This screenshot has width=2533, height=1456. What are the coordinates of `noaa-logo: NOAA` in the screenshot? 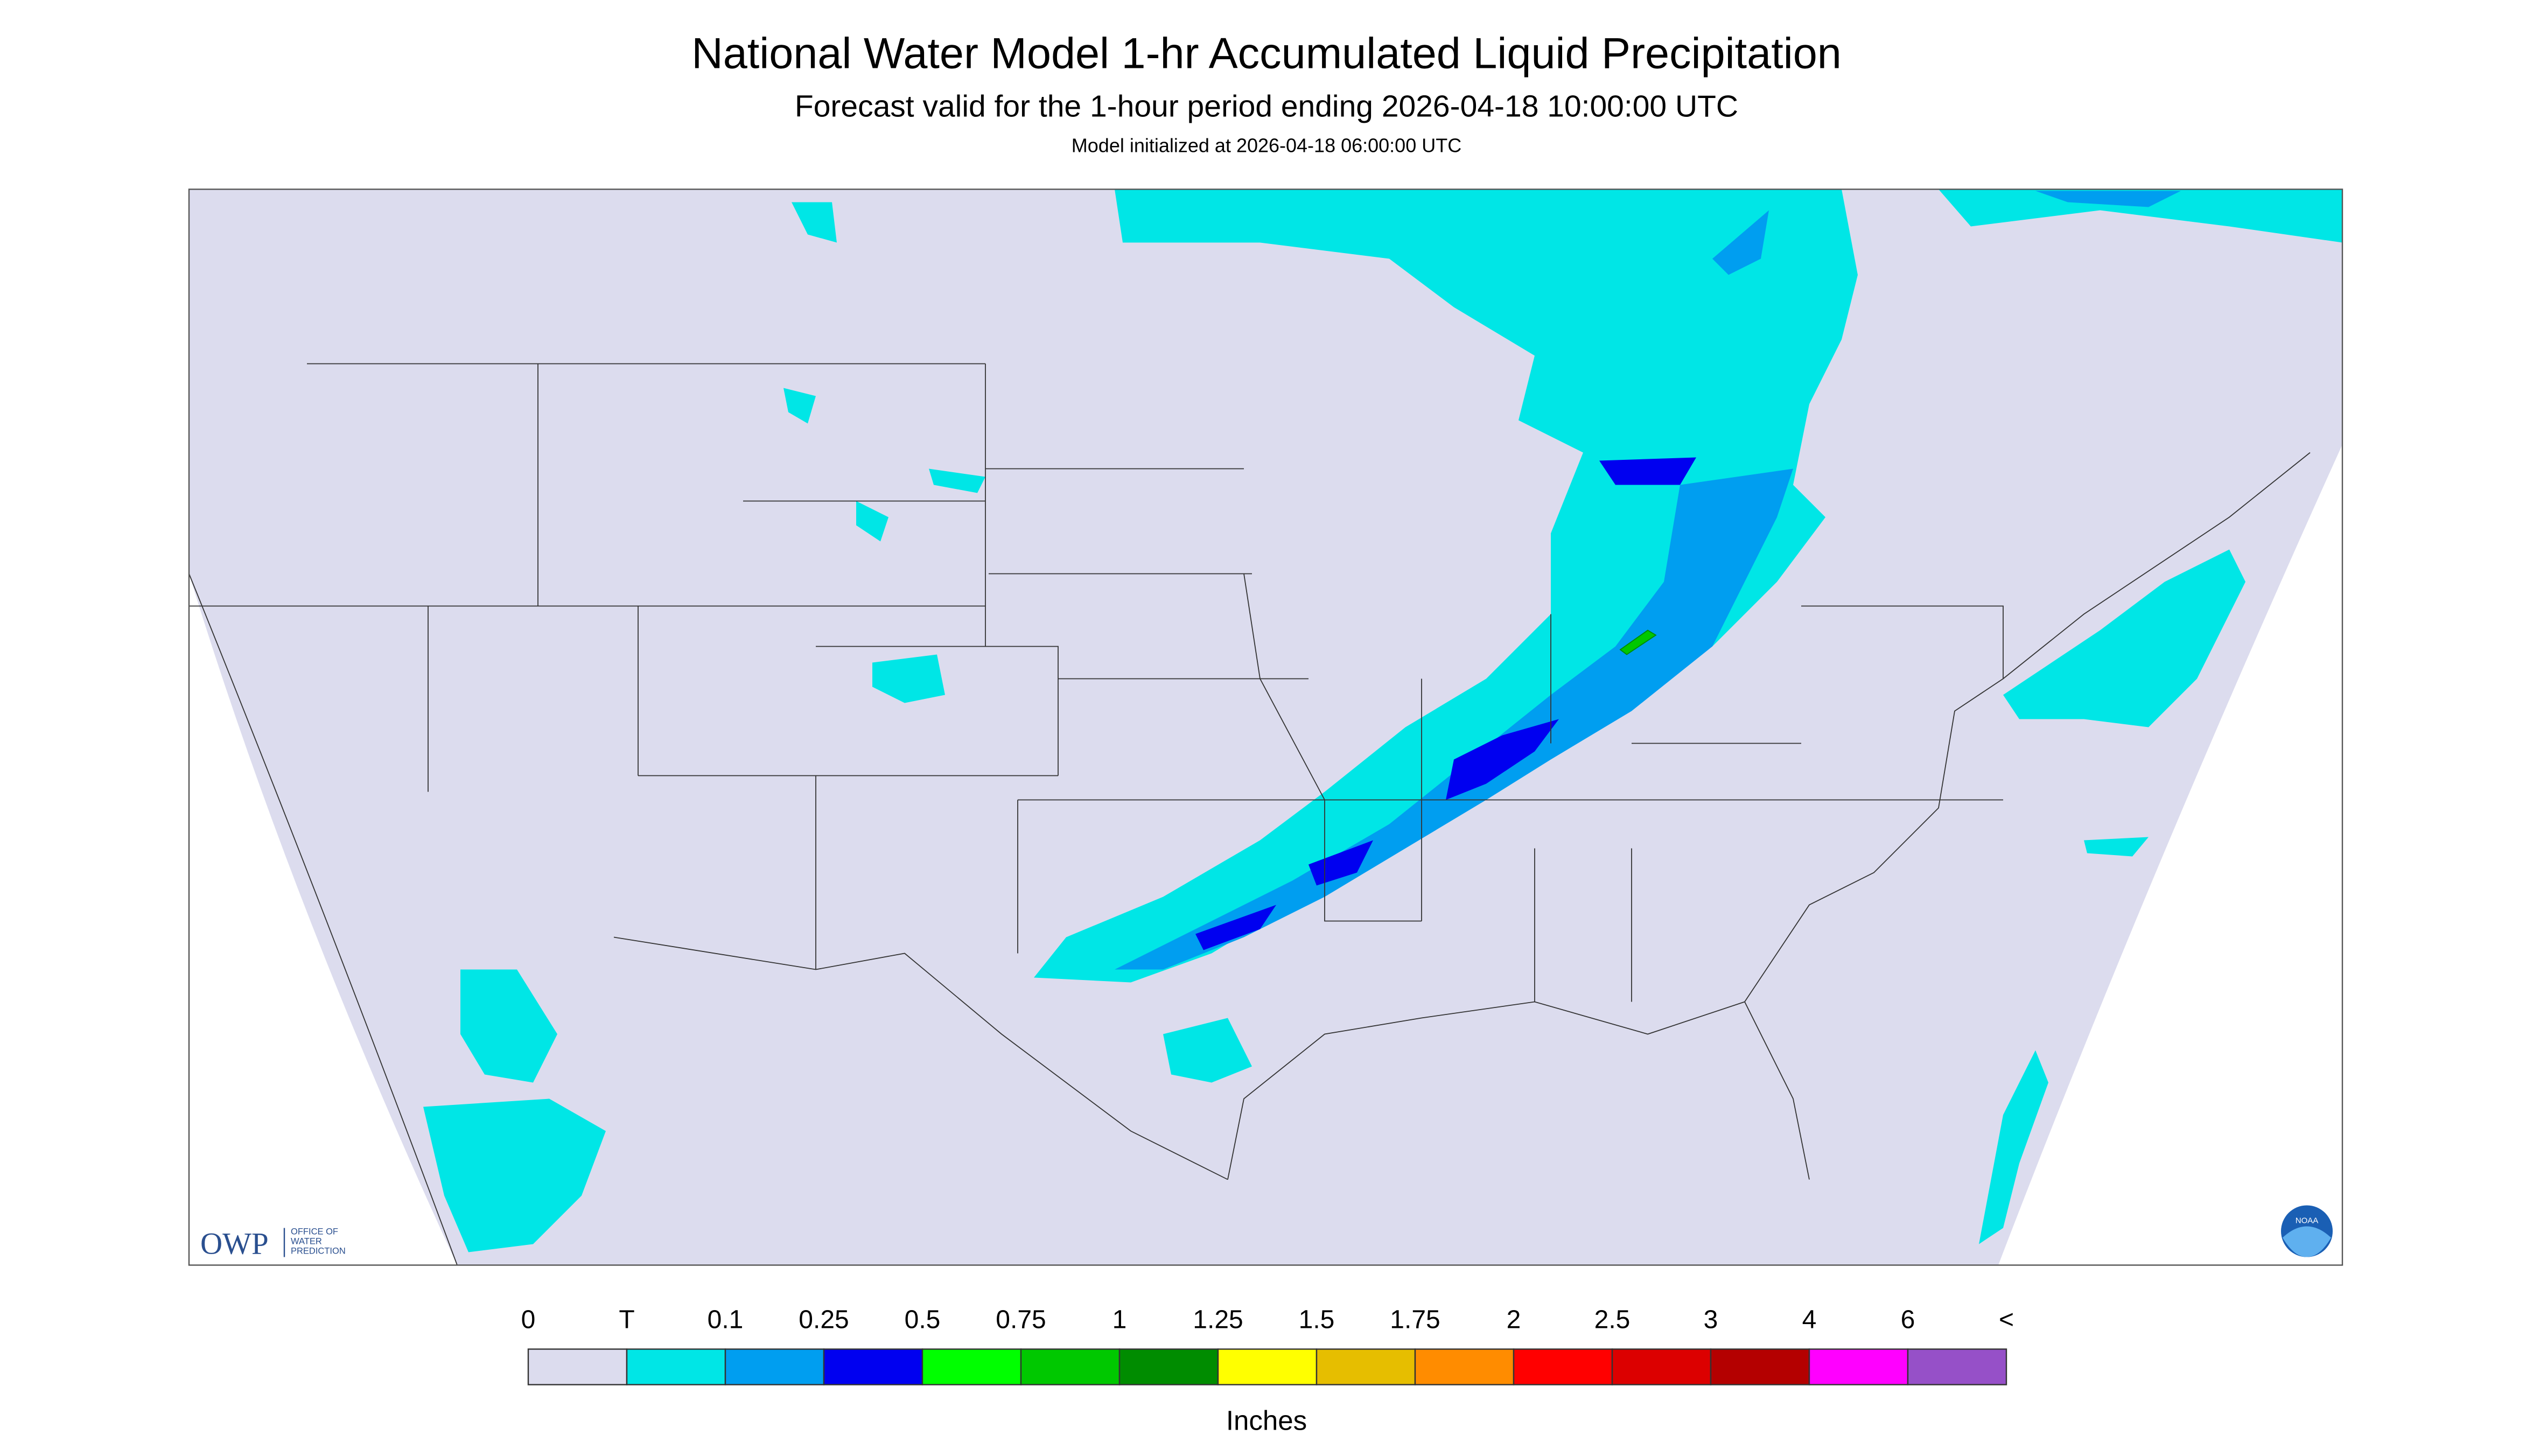 It's located at (2307, 1231).